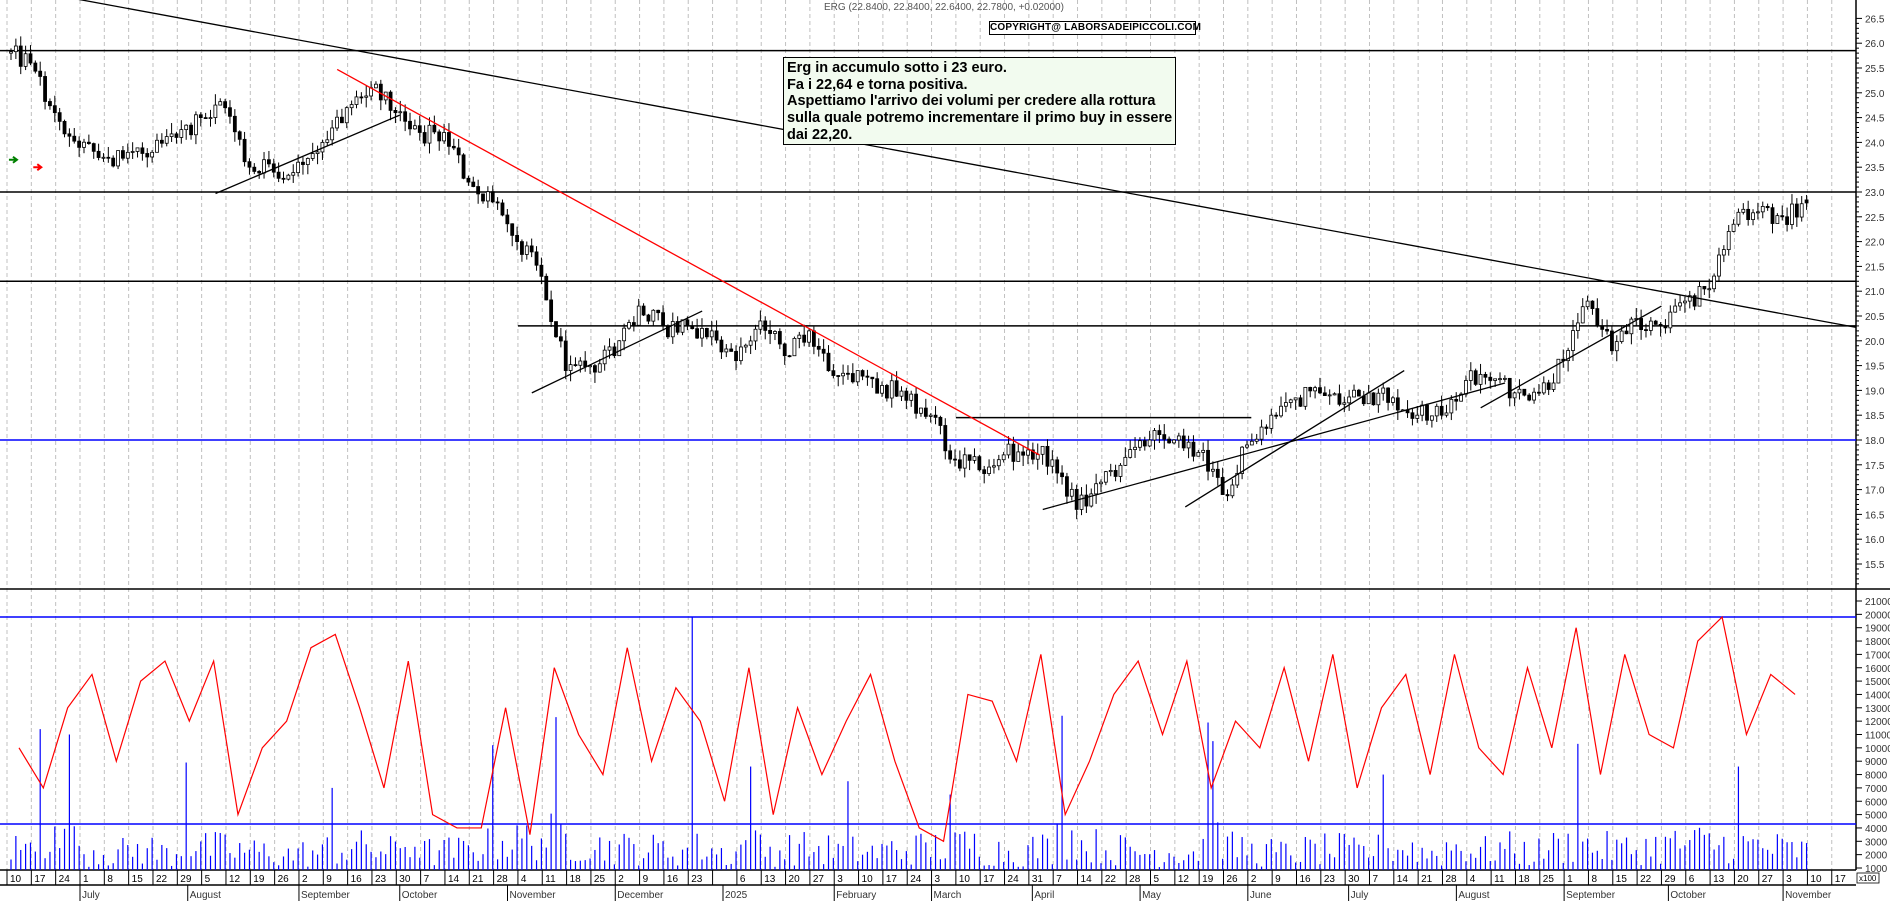  Describe the element at coordinates (1877, 749) in the screenshot. I see `volume-tick-label: 10000` at that location.